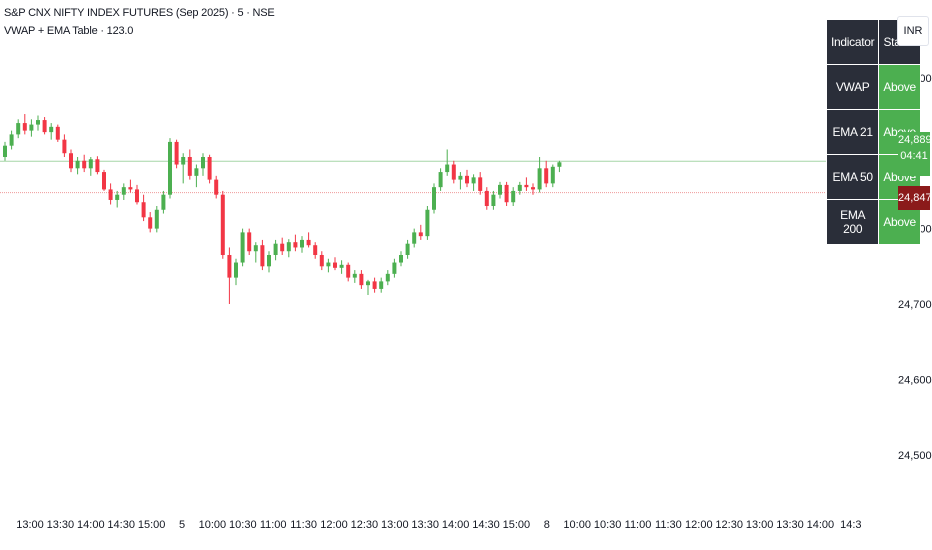 Image resolution: width=932 pixels, height=550 pixels. Describe the element at coordinates (899, 87) in the screenshot. I see `row-status: Above` at that location.